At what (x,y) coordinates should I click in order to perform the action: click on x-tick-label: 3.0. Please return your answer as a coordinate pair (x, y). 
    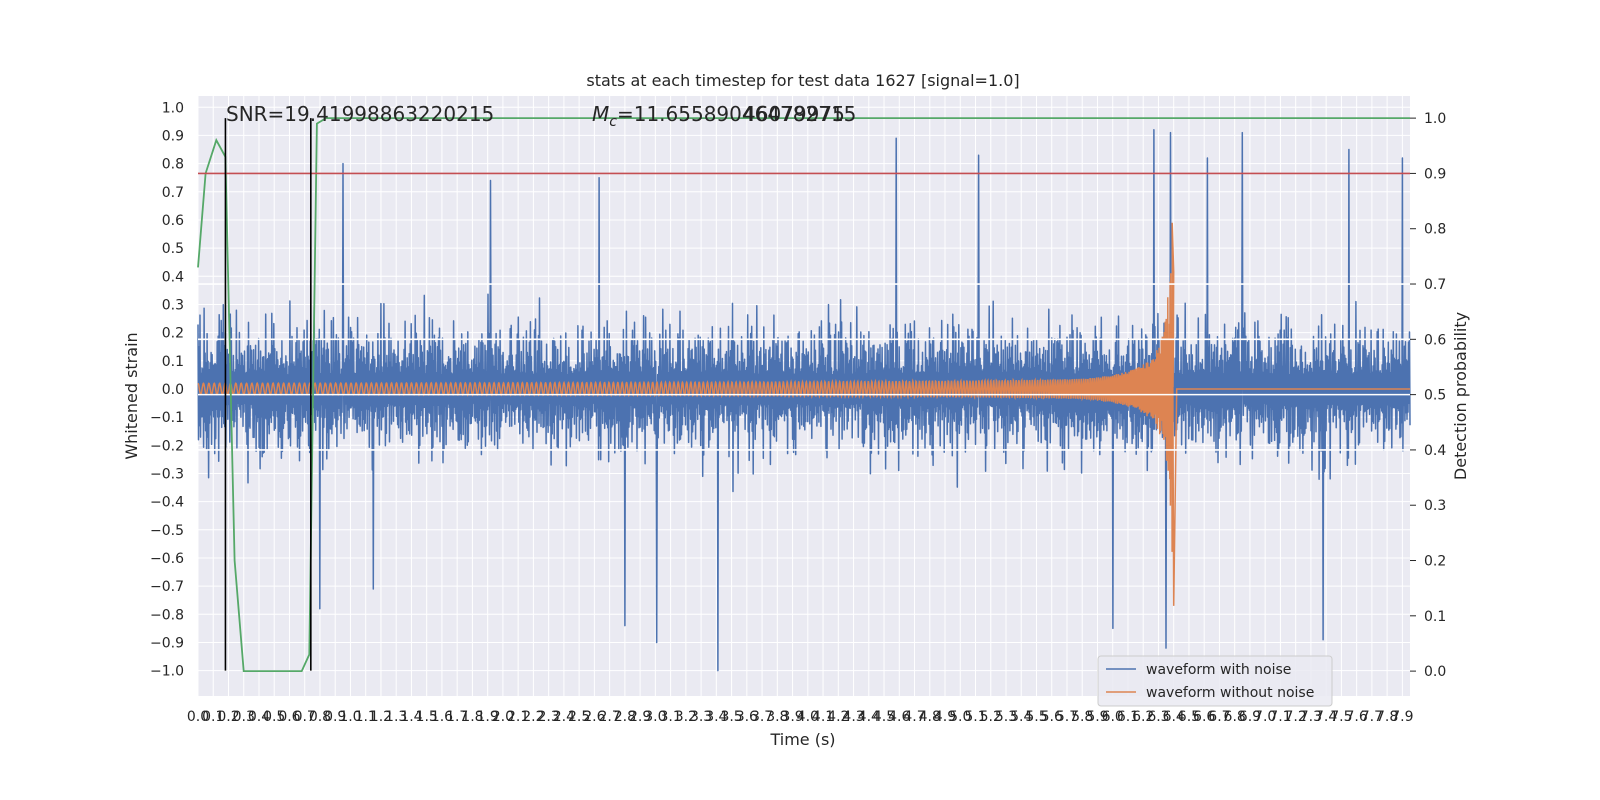
    Looking at the image, I should click on (655, 717).